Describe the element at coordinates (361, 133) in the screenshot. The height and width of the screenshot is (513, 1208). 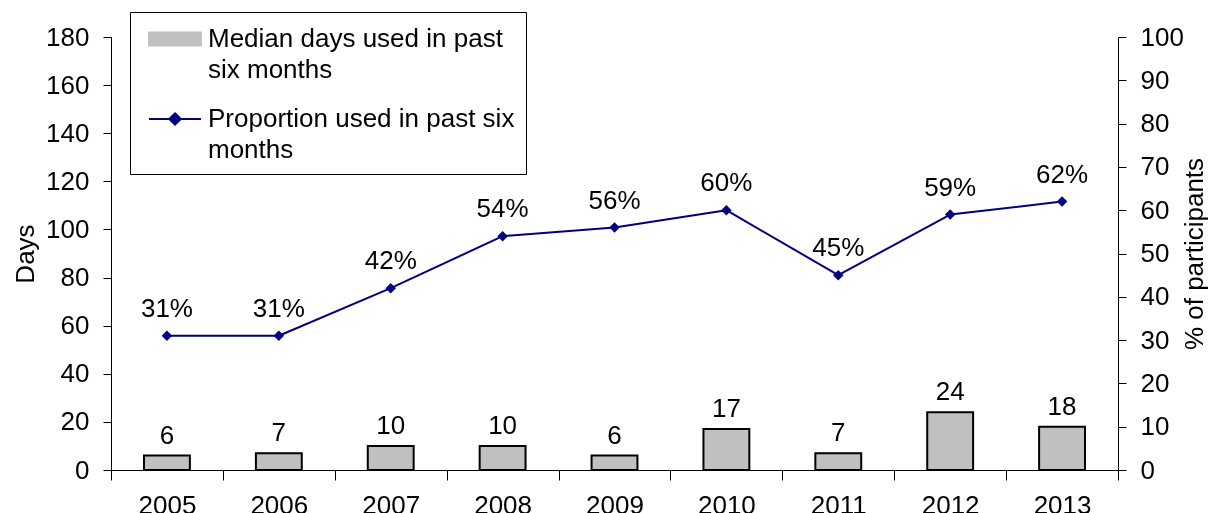
I see `legend-label: Proportion used in past six months` at that location.